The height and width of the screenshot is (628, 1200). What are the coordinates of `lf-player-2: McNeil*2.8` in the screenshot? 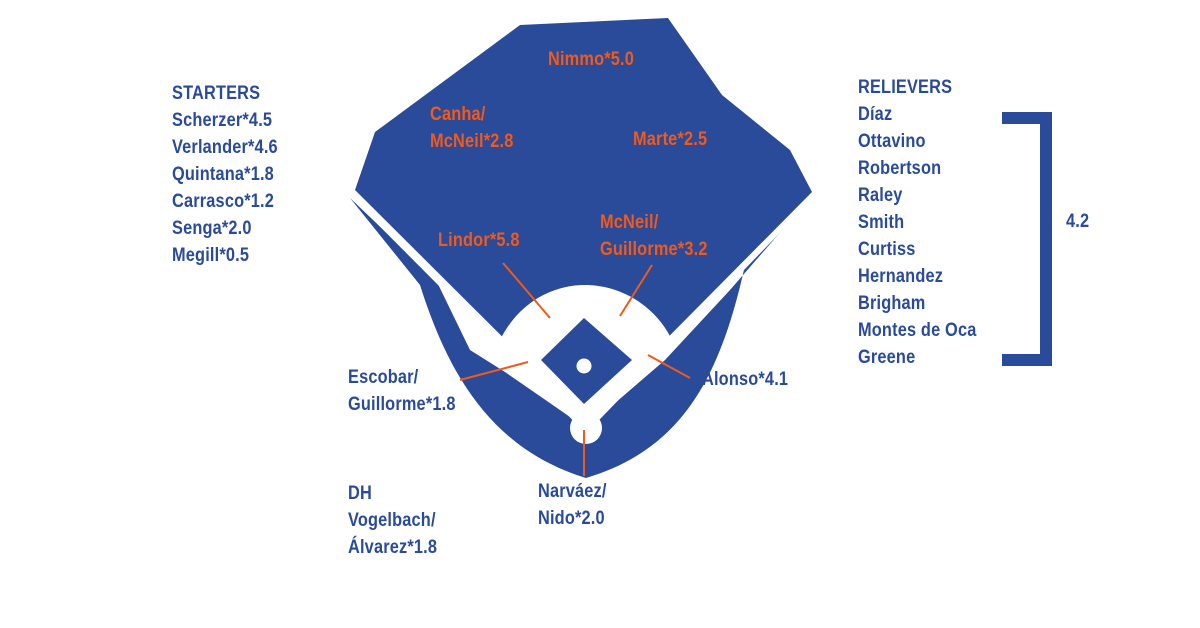 It's located at (472, 141).